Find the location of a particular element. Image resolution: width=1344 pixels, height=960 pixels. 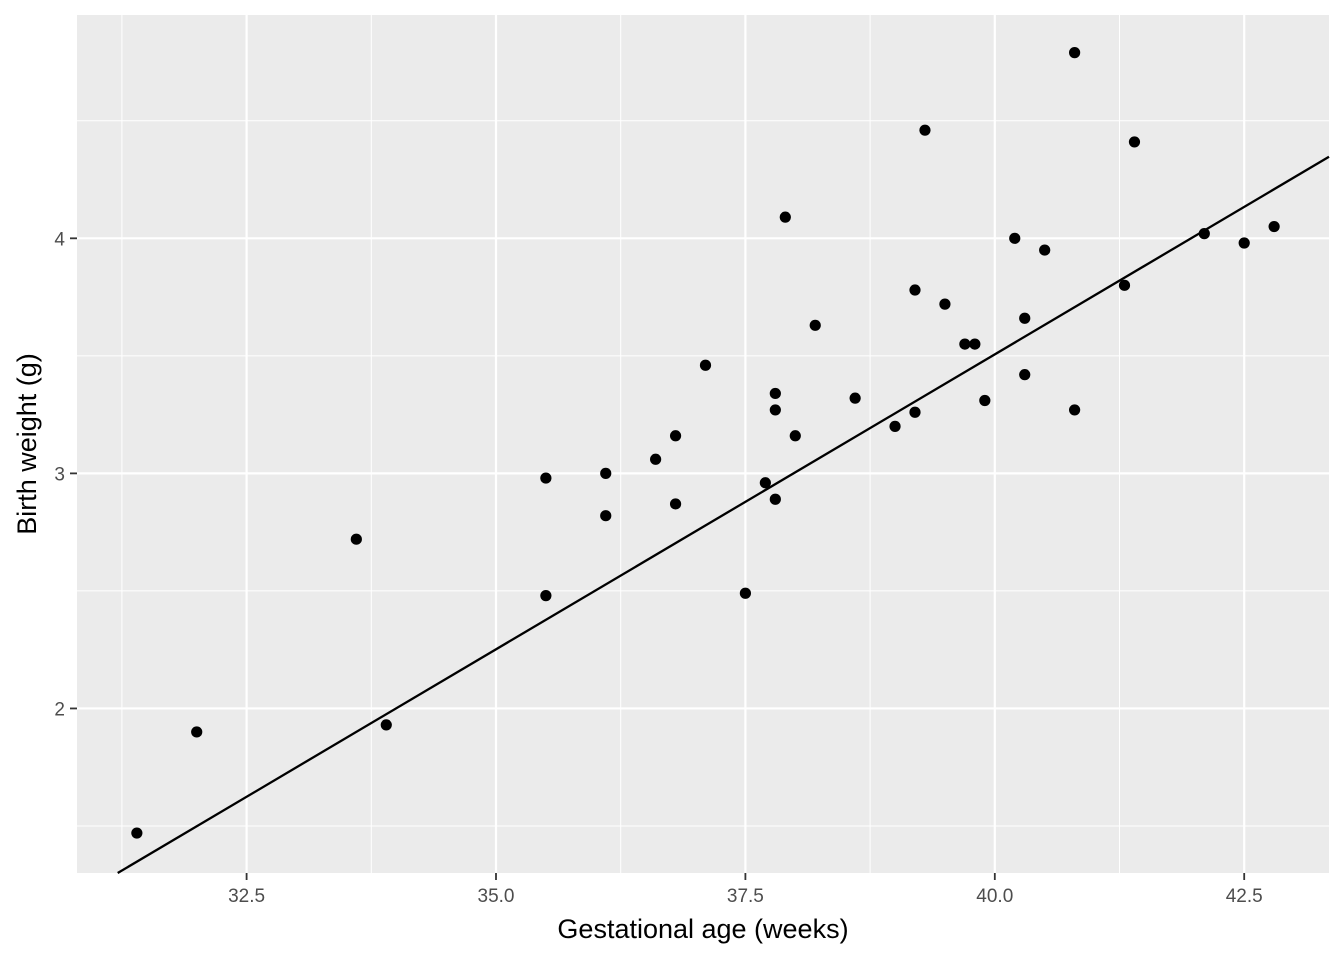

x-tick-labels: 32.5 35.0 37.5 40.0 42.5 is located at coordinates (745, 896).